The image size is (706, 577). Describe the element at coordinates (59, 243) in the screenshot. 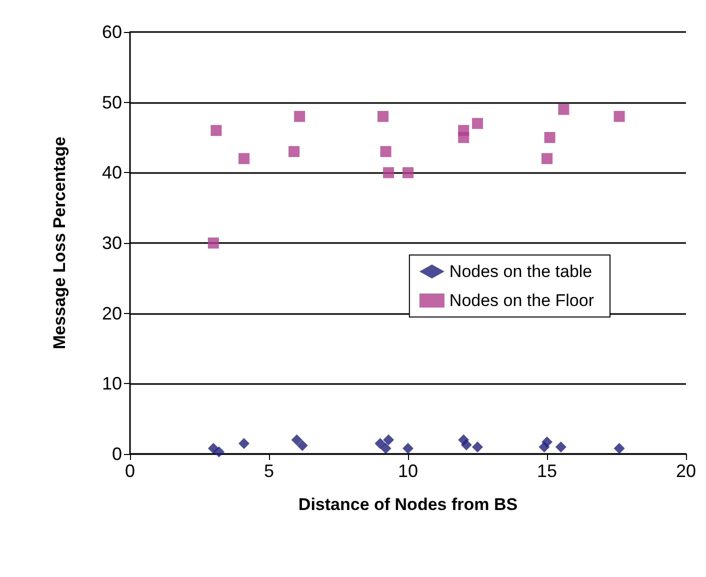

I see `y-axis-title: Message Loss Percentage` at that location.